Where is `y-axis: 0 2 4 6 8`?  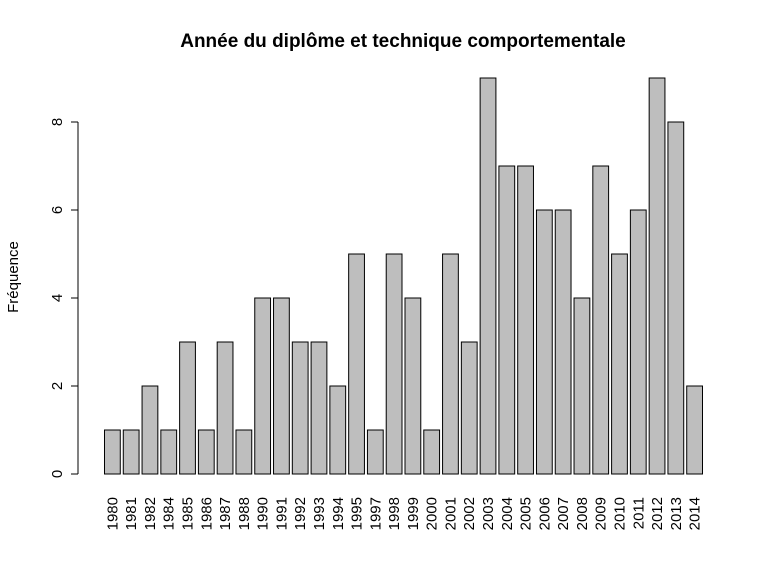
y-axis: 0 2 4 6 8 is located at coordinates (64, 298).